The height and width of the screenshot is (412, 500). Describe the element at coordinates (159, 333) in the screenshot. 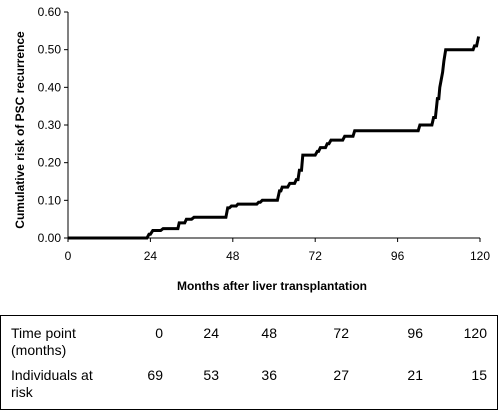

I see `time-point-cell: 0` at that location.